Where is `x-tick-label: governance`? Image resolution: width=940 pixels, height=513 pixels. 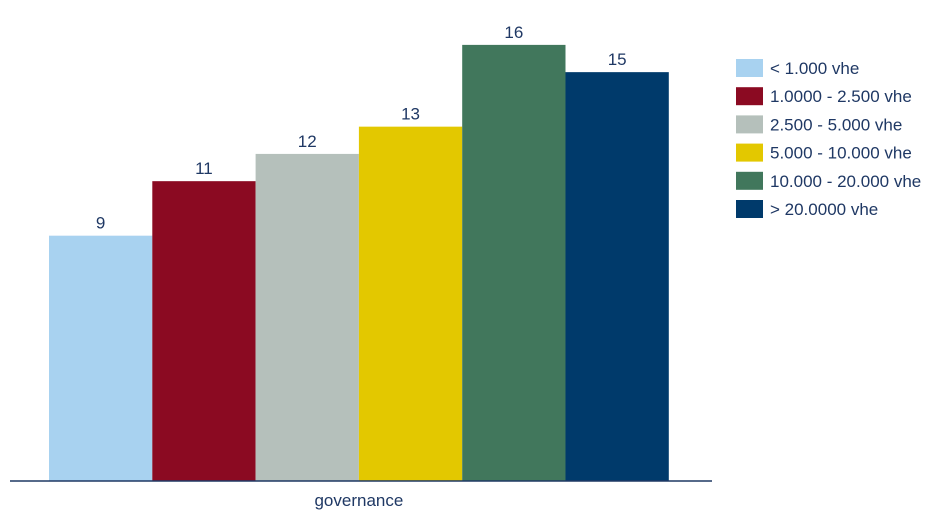 x-tick-label: governance is located at coordinates (358, 500).